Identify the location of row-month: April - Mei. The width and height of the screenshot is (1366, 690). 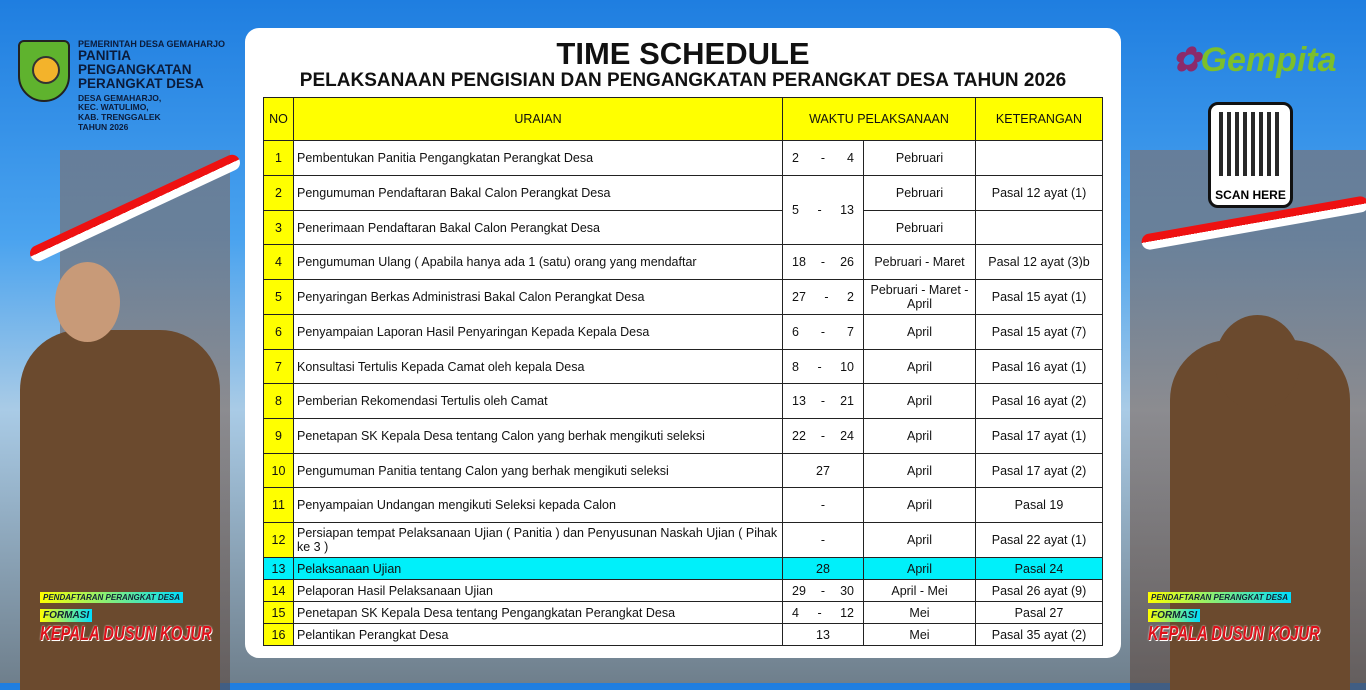
(919, 590).